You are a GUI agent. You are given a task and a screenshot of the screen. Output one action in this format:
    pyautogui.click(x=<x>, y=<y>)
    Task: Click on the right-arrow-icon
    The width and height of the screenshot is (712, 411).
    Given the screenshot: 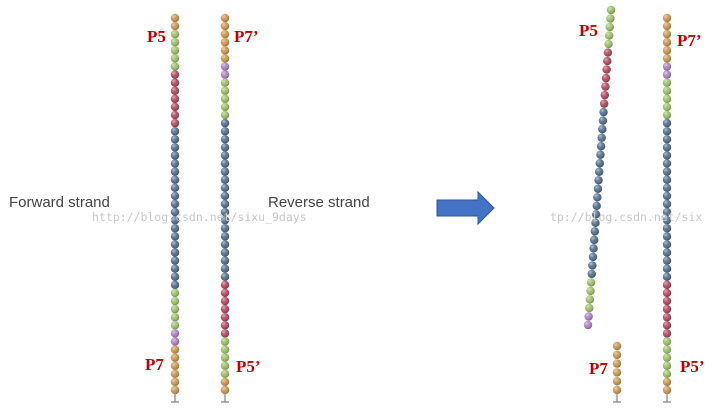 What is the action you would take?
    pyautogui.click(x=465, y=208)
    